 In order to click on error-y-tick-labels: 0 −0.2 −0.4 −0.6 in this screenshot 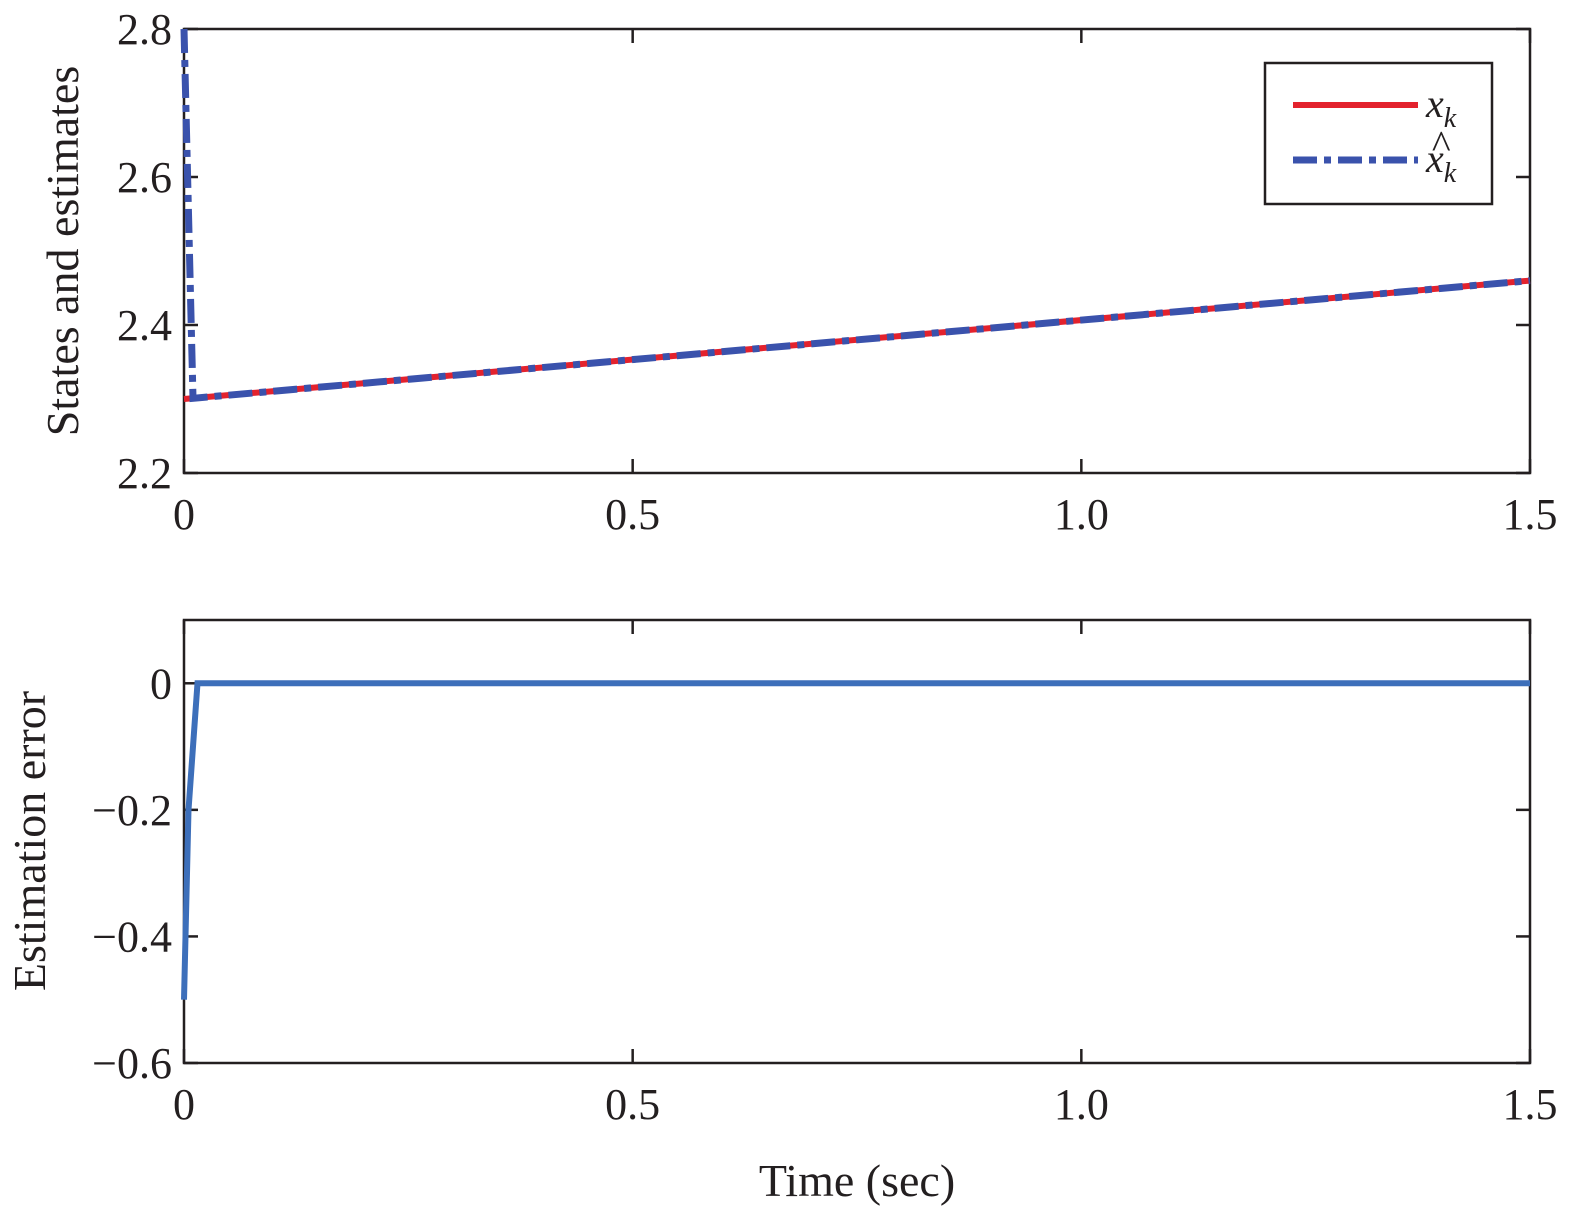, I will do `click(132, 873)`.